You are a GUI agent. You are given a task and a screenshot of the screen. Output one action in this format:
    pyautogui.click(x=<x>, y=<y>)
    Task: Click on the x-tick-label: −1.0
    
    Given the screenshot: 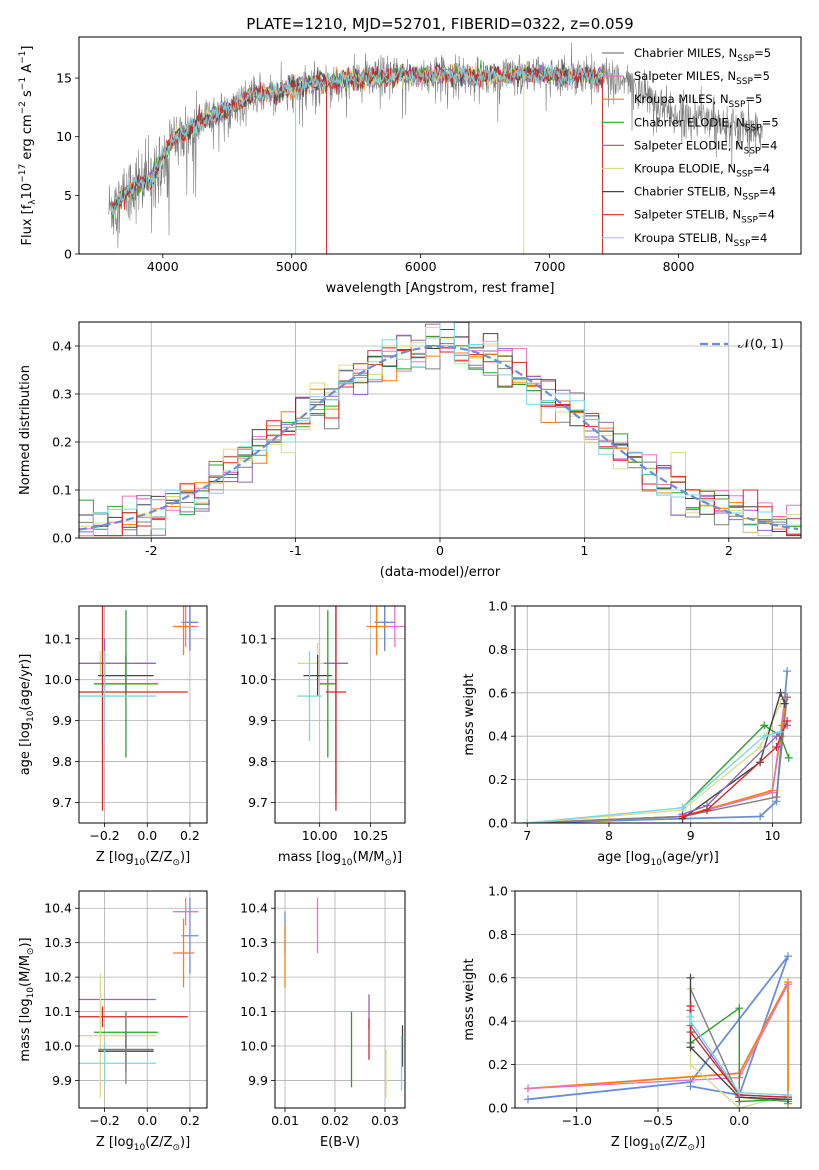 What is the action you would take?
    pyautogui.click(x=577, y=1120)
    